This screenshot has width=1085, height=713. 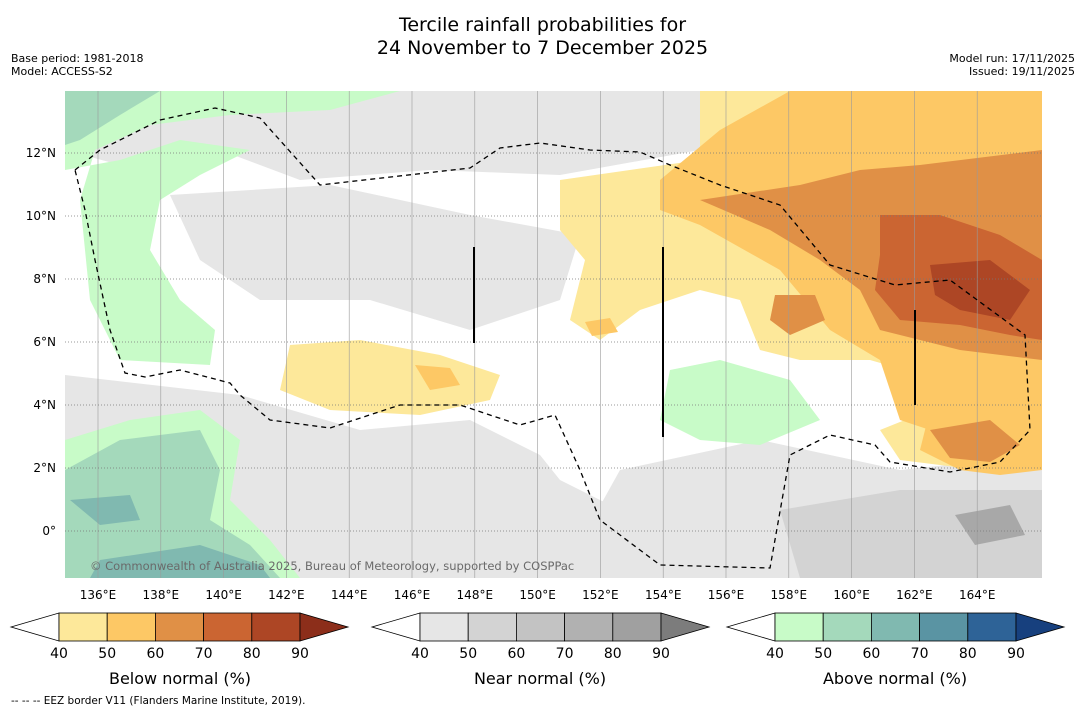 What do you see at coordinates (44, 468) in the screenshot?
I see `lat-label: 2°N` at bounding box center [44, 468].